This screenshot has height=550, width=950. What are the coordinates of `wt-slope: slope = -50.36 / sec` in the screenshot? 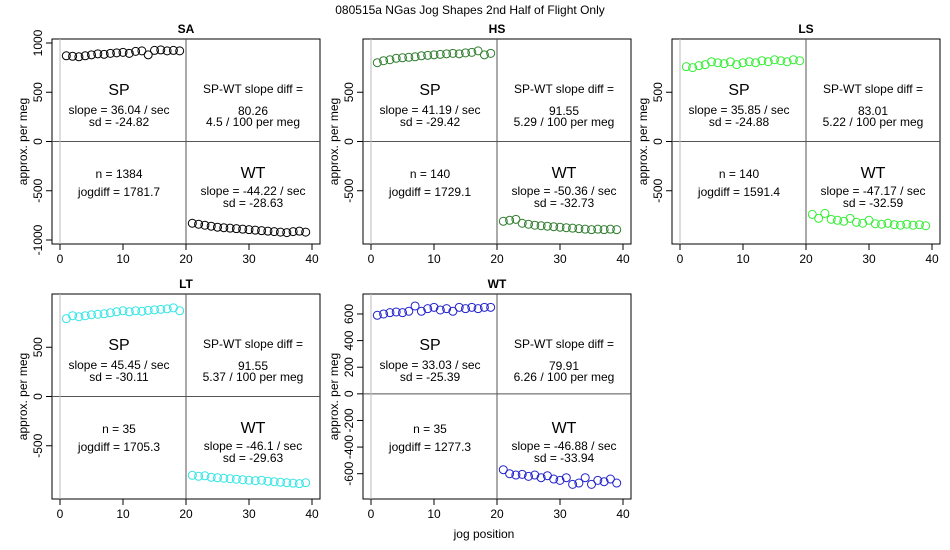 It's located at (563, 191).